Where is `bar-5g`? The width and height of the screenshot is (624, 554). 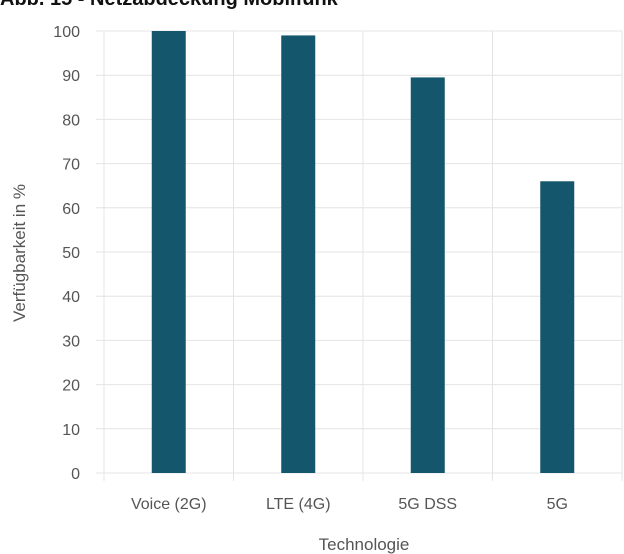
bar-5g is located at coordinates (557, 327).